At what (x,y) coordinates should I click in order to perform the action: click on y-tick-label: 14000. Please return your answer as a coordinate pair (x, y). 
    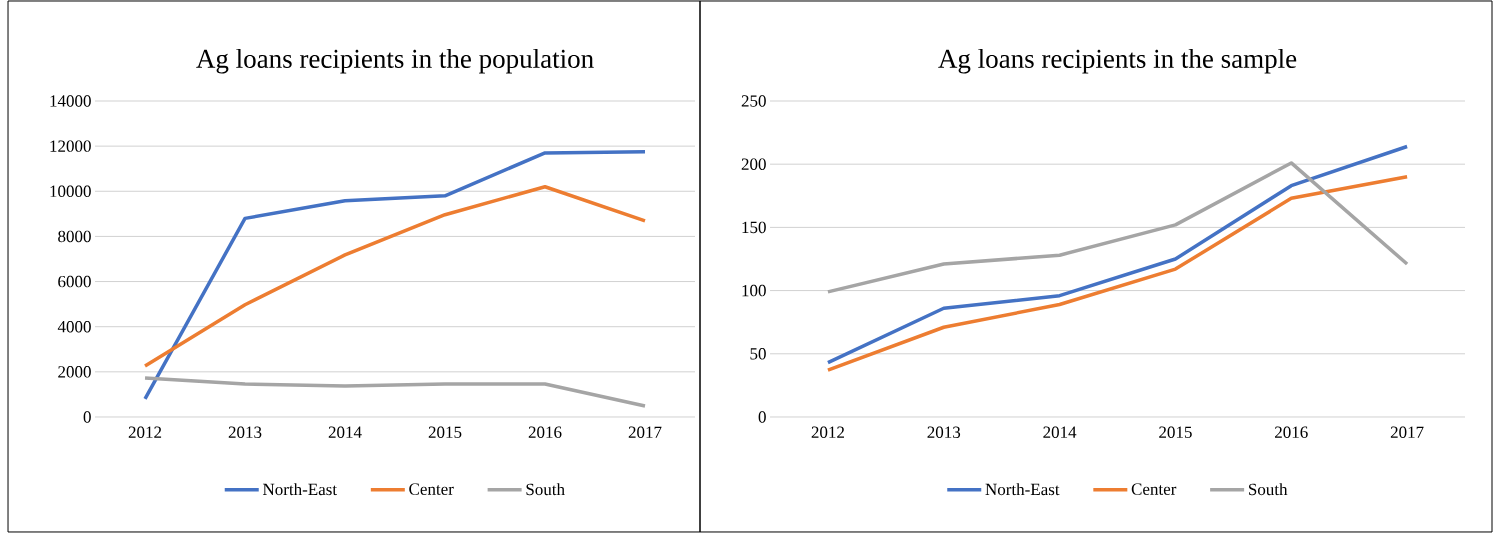
    Looking at the image, I should click on (70, 101).